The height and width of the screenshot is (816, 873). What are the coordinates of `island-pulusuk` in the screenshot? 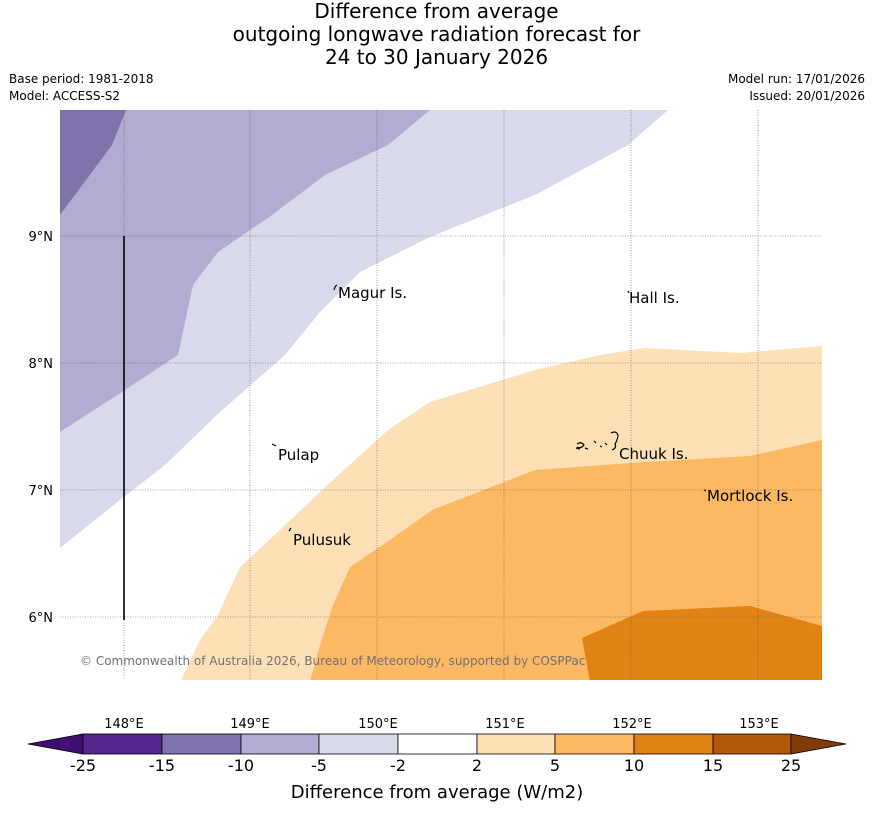 It's located at (290, 529).